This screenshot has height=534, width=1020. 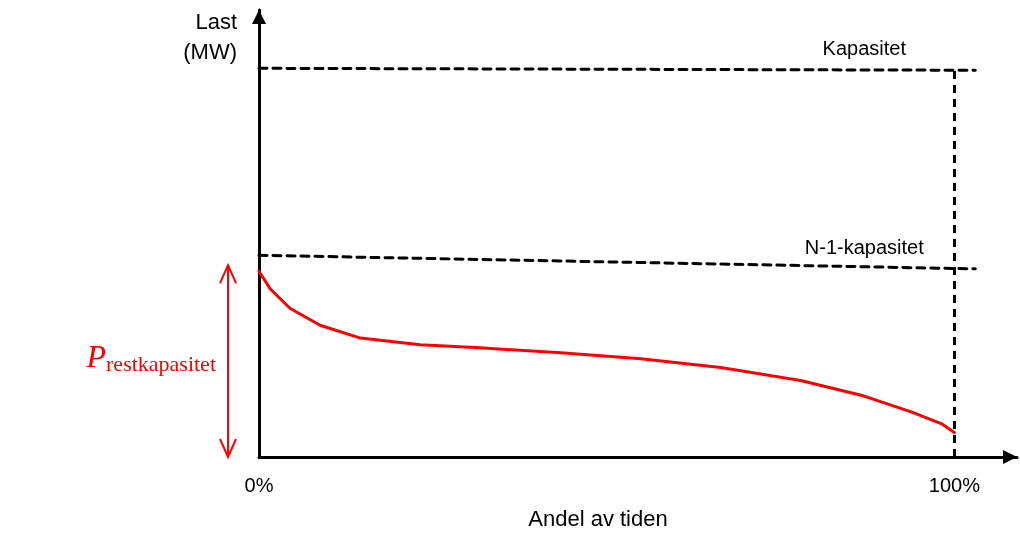 What do you see at coordinates (864, 48) in the screenshot?
I see `series-label: Kapasitet` at bounding box center [864, 48].